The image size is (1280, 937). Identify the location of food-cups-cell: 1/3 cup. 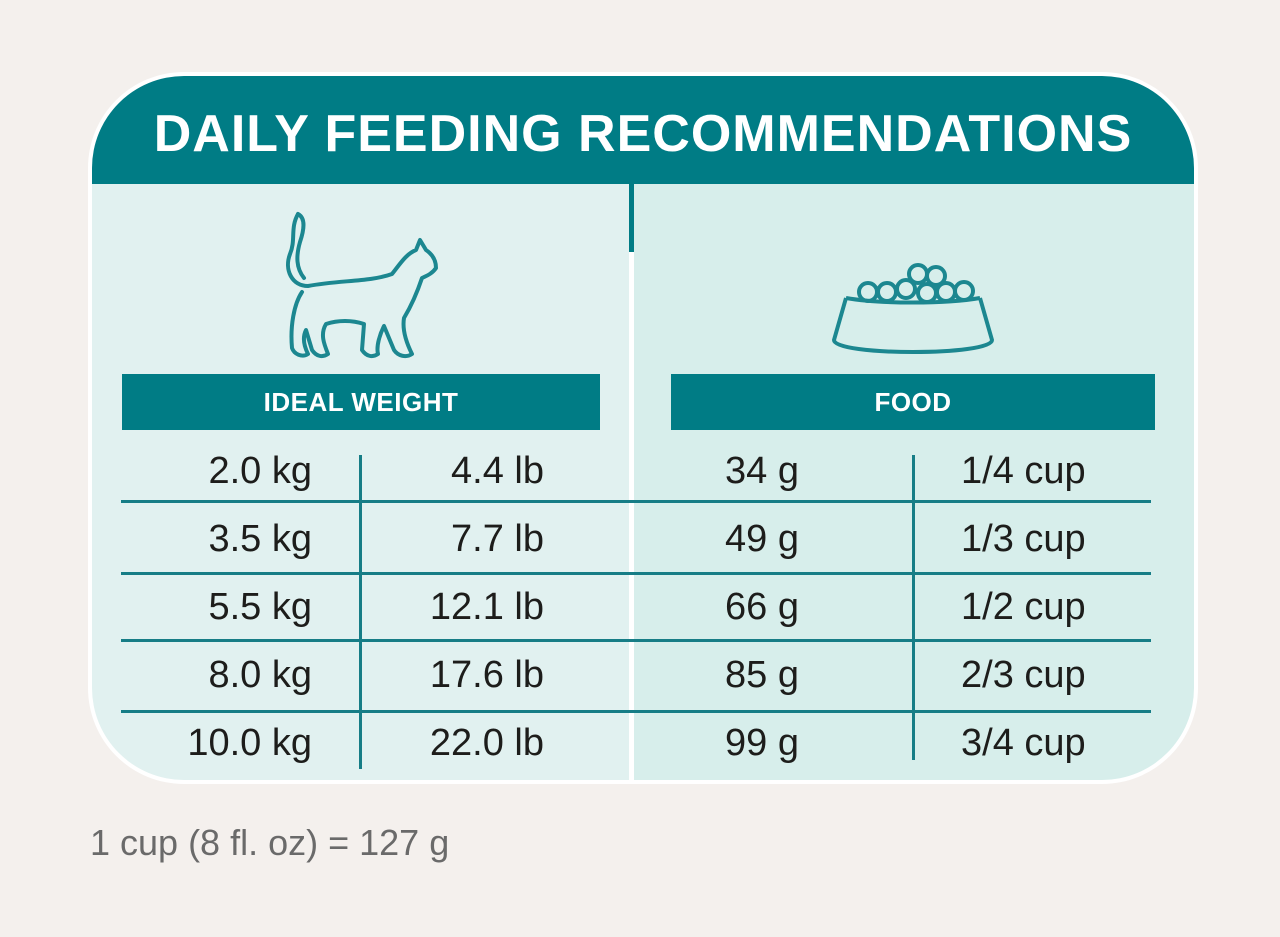
(1023, 539).